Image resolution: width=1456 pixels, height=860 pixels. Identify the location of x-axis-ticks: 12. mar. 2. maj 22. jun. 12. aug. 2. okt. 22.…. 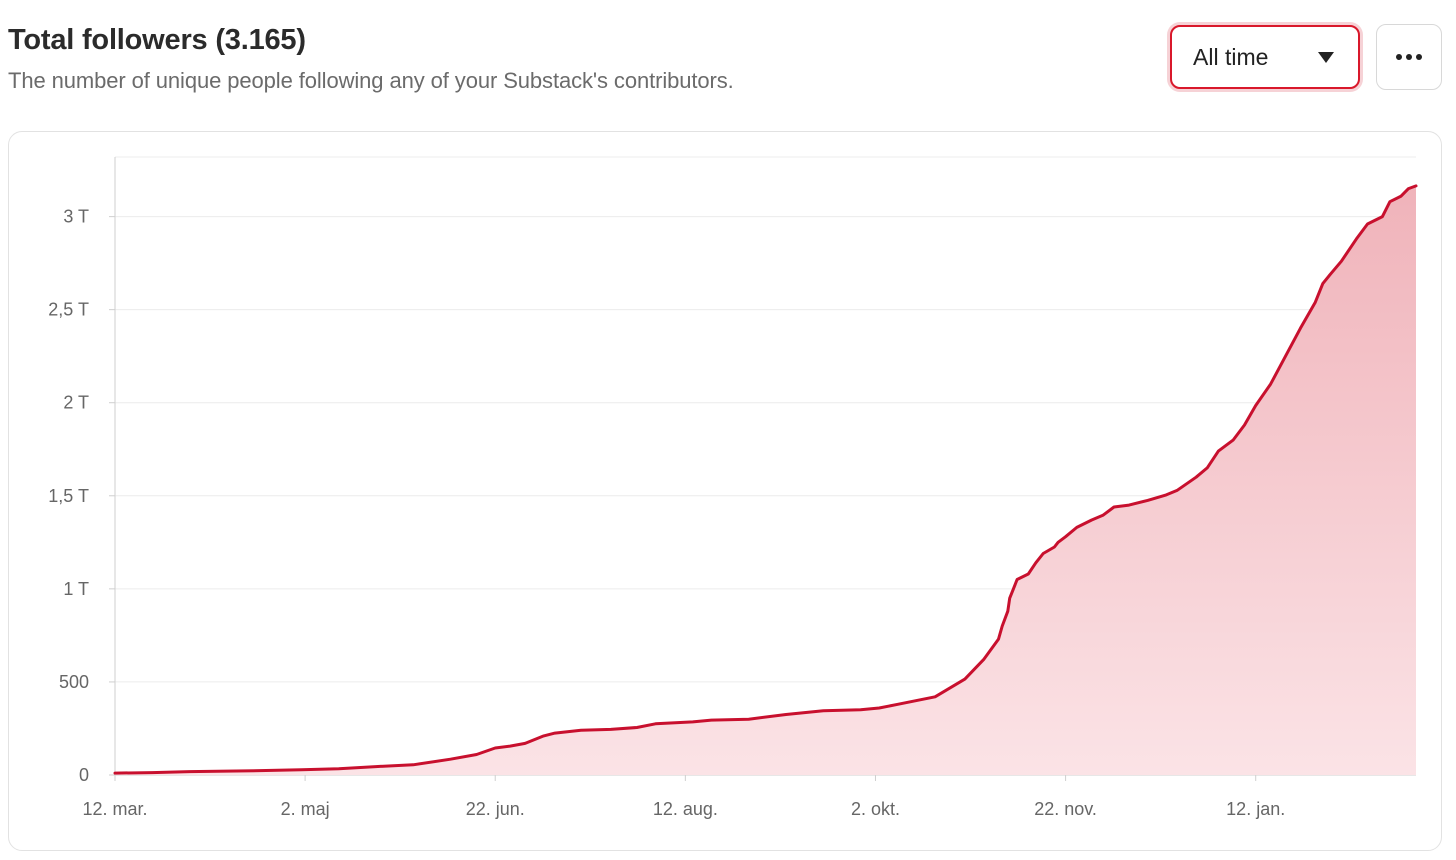
(683, 797).